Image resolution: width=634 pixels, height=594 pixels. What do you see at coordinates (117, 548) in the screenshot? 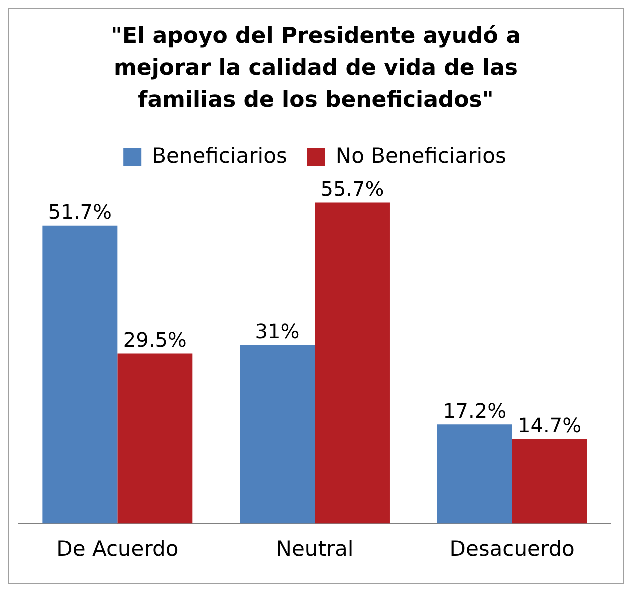
I see `x-tick-label: De Acuerdo` at bounding box center [117, 548].